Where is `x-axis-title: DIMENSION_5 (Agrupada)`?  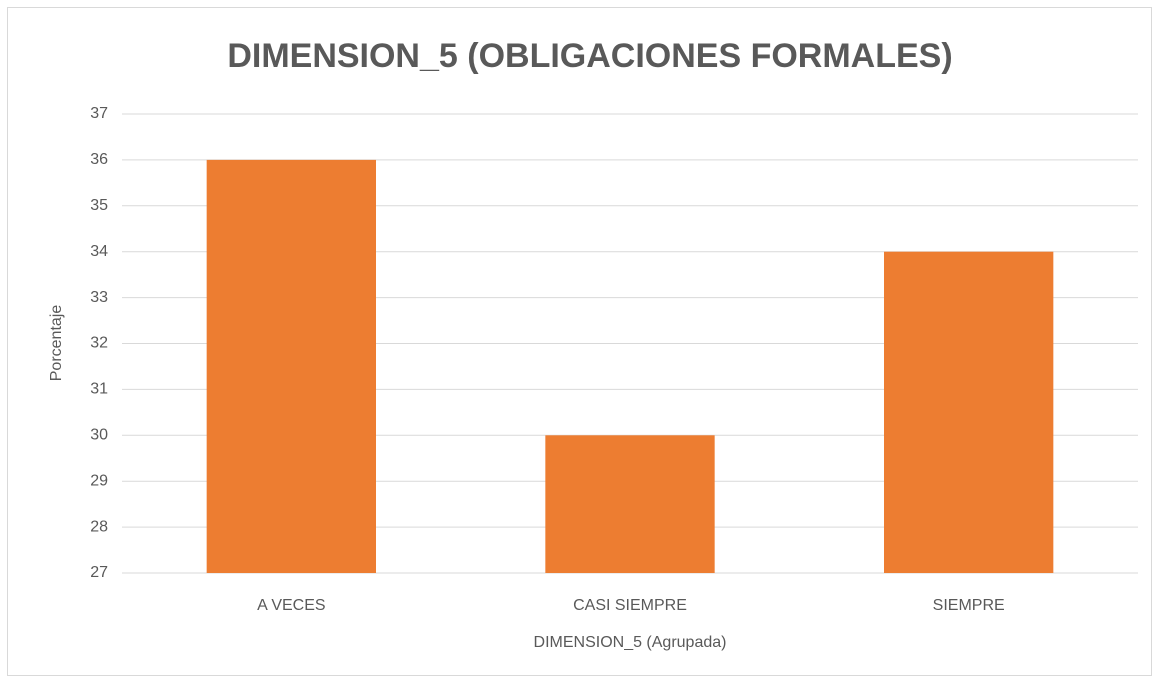
x-axis-title: DIMENSION_5 (Agrupada) is located at coordinates (630, 642).